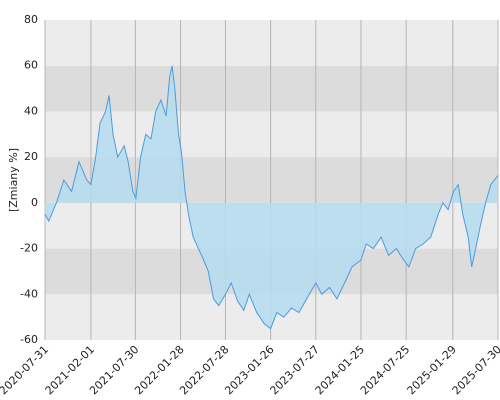  Describe the element at coordinates (13, 180) in the screenshot. I see `y-axis-label: [Zmiany %]` at that location.